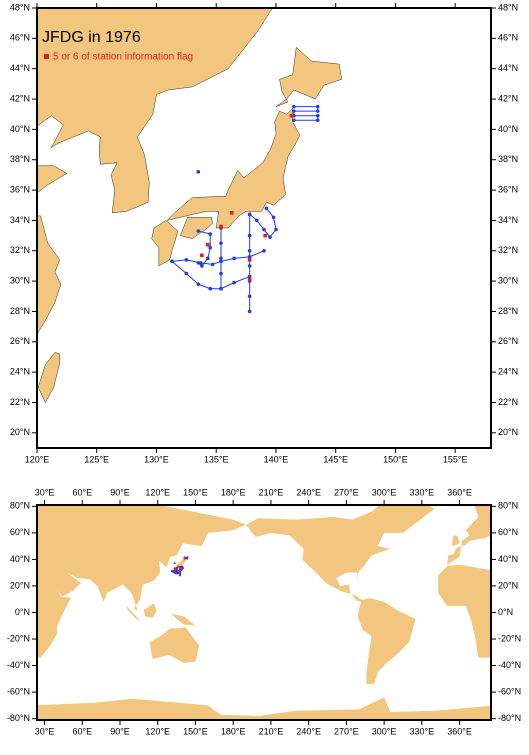 Image resolution: width=529 pixels, height=755 pixels. I want to click on y-tick-label: -80°N, so click(509, 718).